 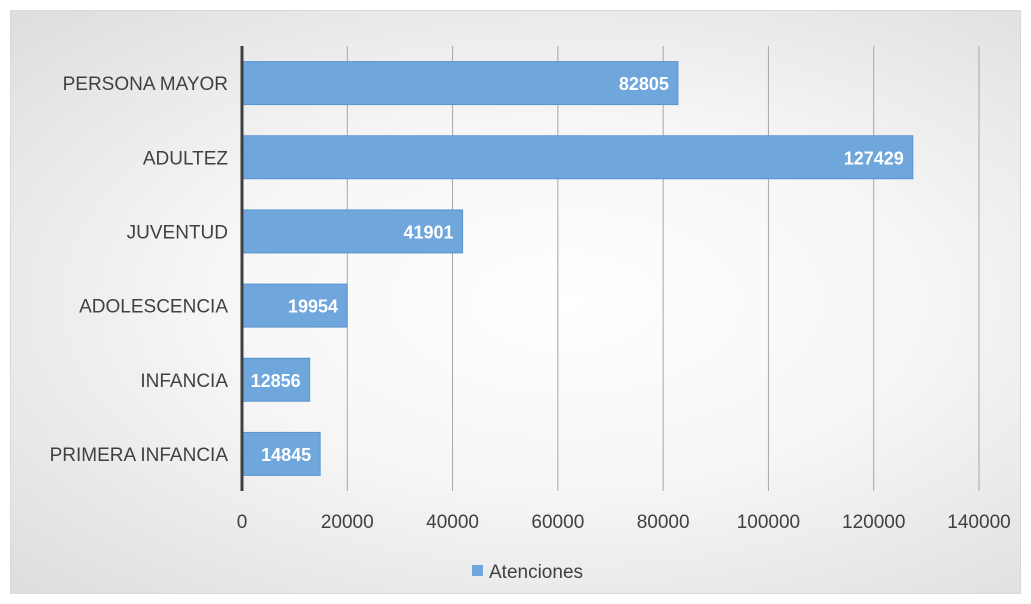 What do you see at coordinates (184, 381) in the screenshot?
I see `category-label: INFANCIA` at bounding box center [184, 381].